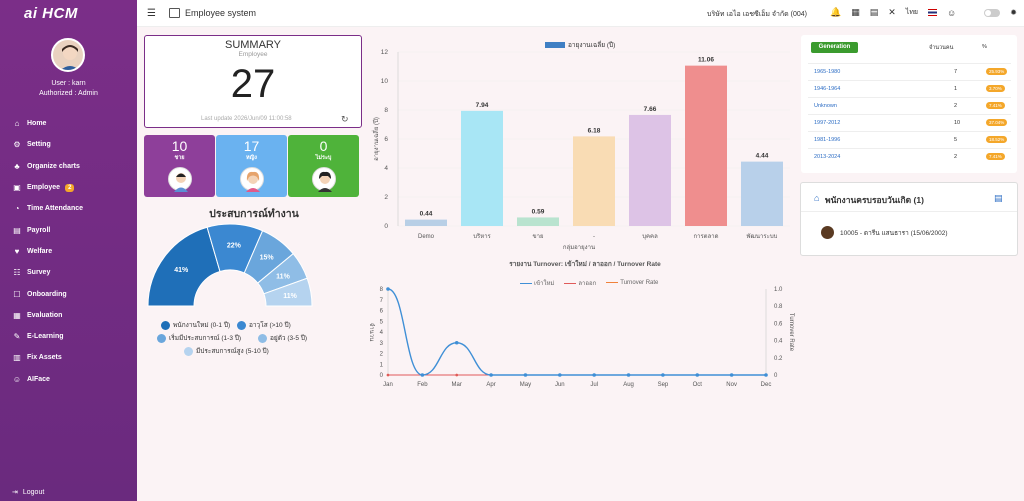  I want to click on sidebar-item-employee: ▣ Employee 2, so click(72, 187).